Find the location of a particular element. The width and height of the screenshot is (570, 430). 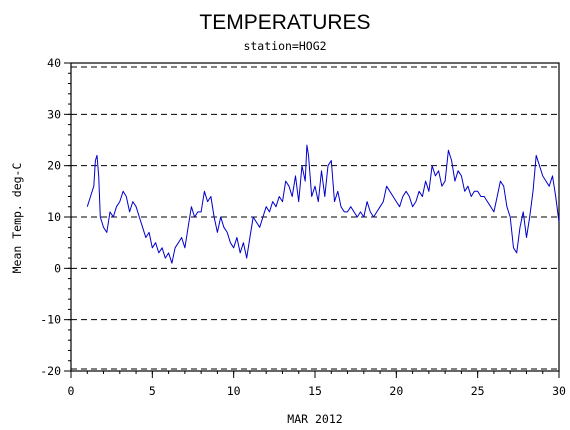

x-tick-label: 30 is located at coordinates (559, 391).